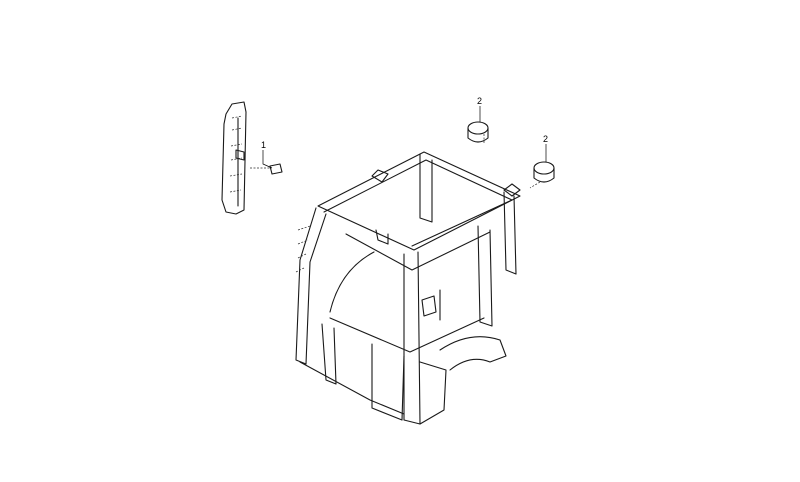 The height and width of the screenshot is (482, 800). Describe the element at coordinates (479, 101) in the screenshot. I see `callout-label-2-upper: 2` at that location.